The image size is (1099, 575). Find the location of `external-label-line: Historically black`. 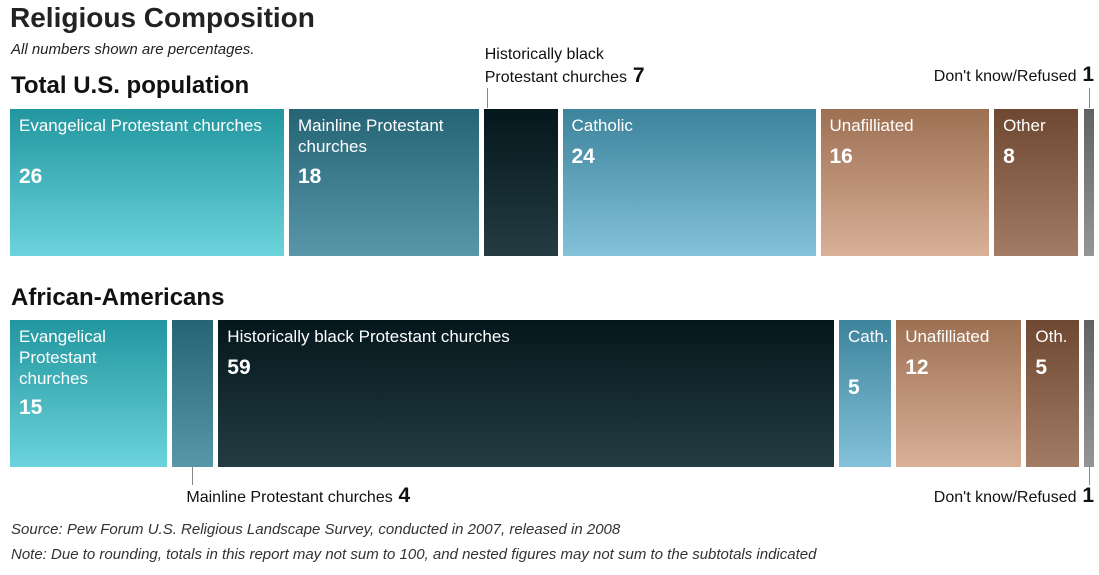

external-label-line: Historically black is located at coordinates (544, 54).